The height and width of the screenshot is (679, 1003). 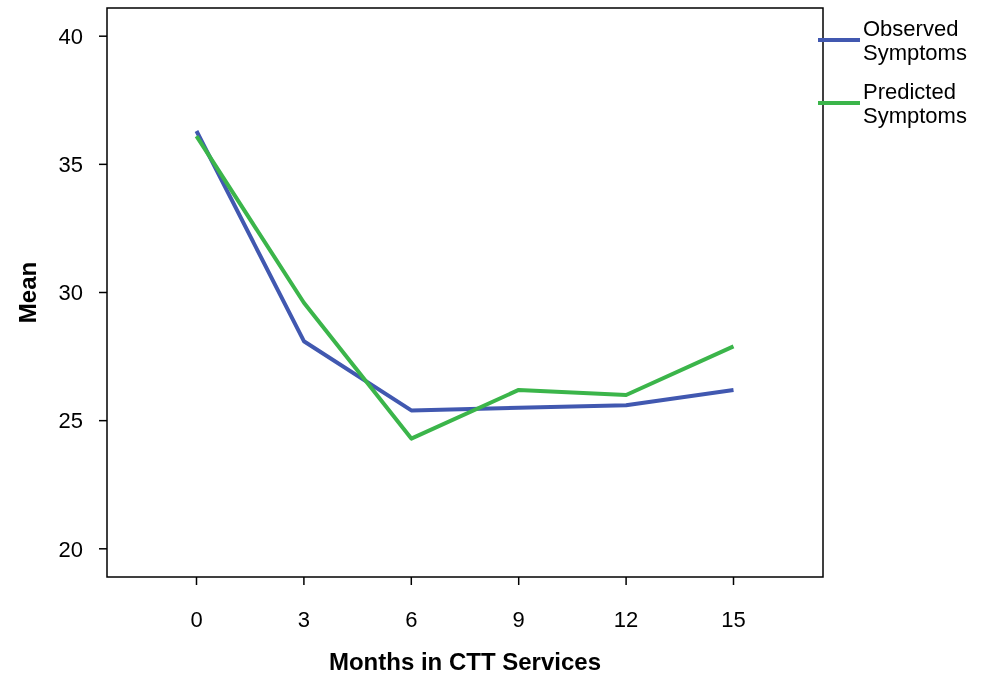 What do you see at coordinates (70, 293) in the screenshot?
I see `y-tick-label: 30` at bounding box center [70, 293].